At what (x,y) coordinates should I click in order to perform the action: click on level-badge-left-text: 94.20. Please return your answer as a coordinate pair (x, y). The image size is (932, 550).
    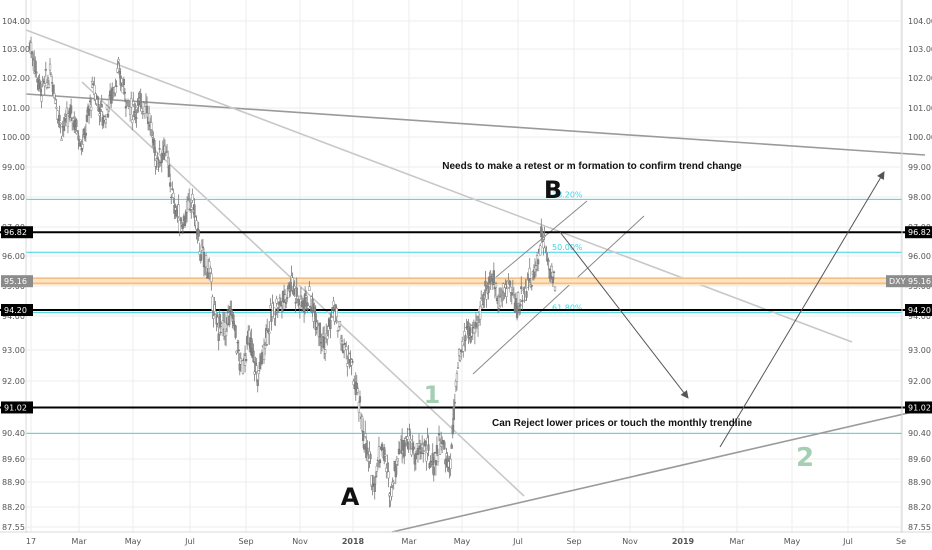
    Looking at the image, I should click on (15, 310).